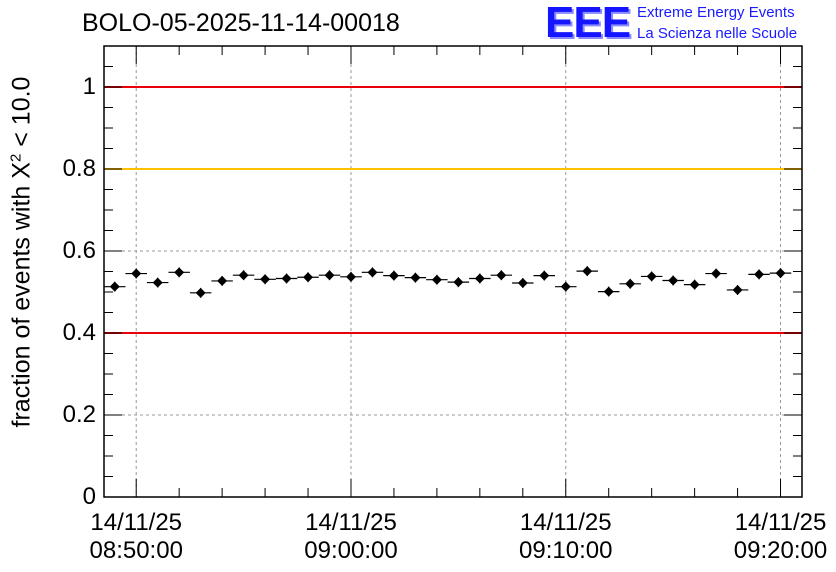 The image size is (836, 572). I want to click on x-tick-label-3: 14/11/25 09:20:00, so click(780, 537).